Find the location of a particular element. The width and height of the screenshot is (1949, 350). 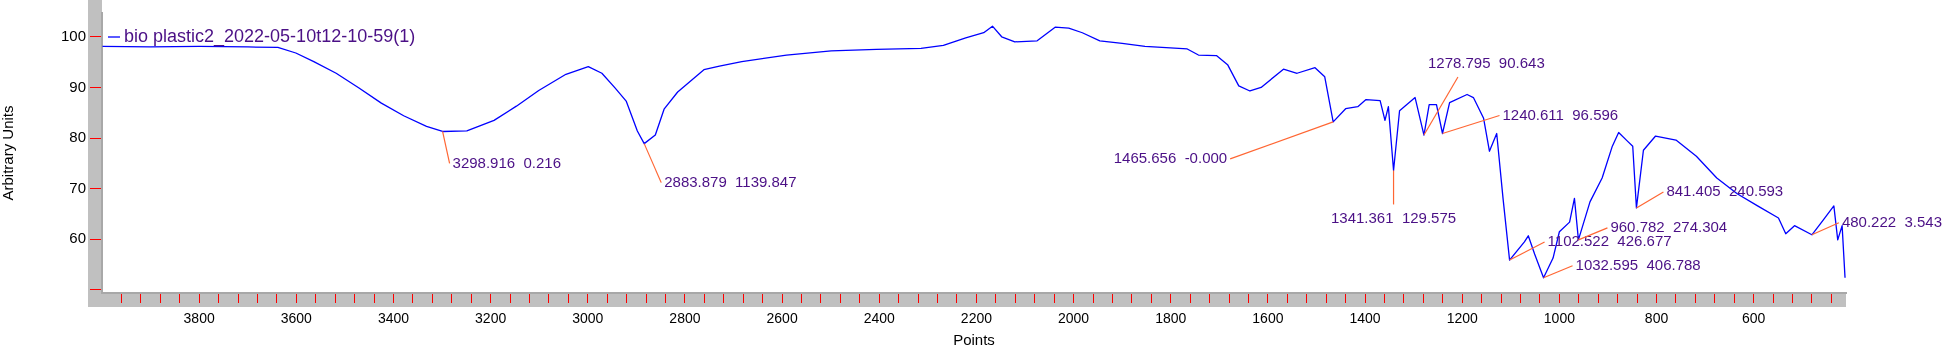

x-tick-label: 1200 is located at coordinates (1462, 318).